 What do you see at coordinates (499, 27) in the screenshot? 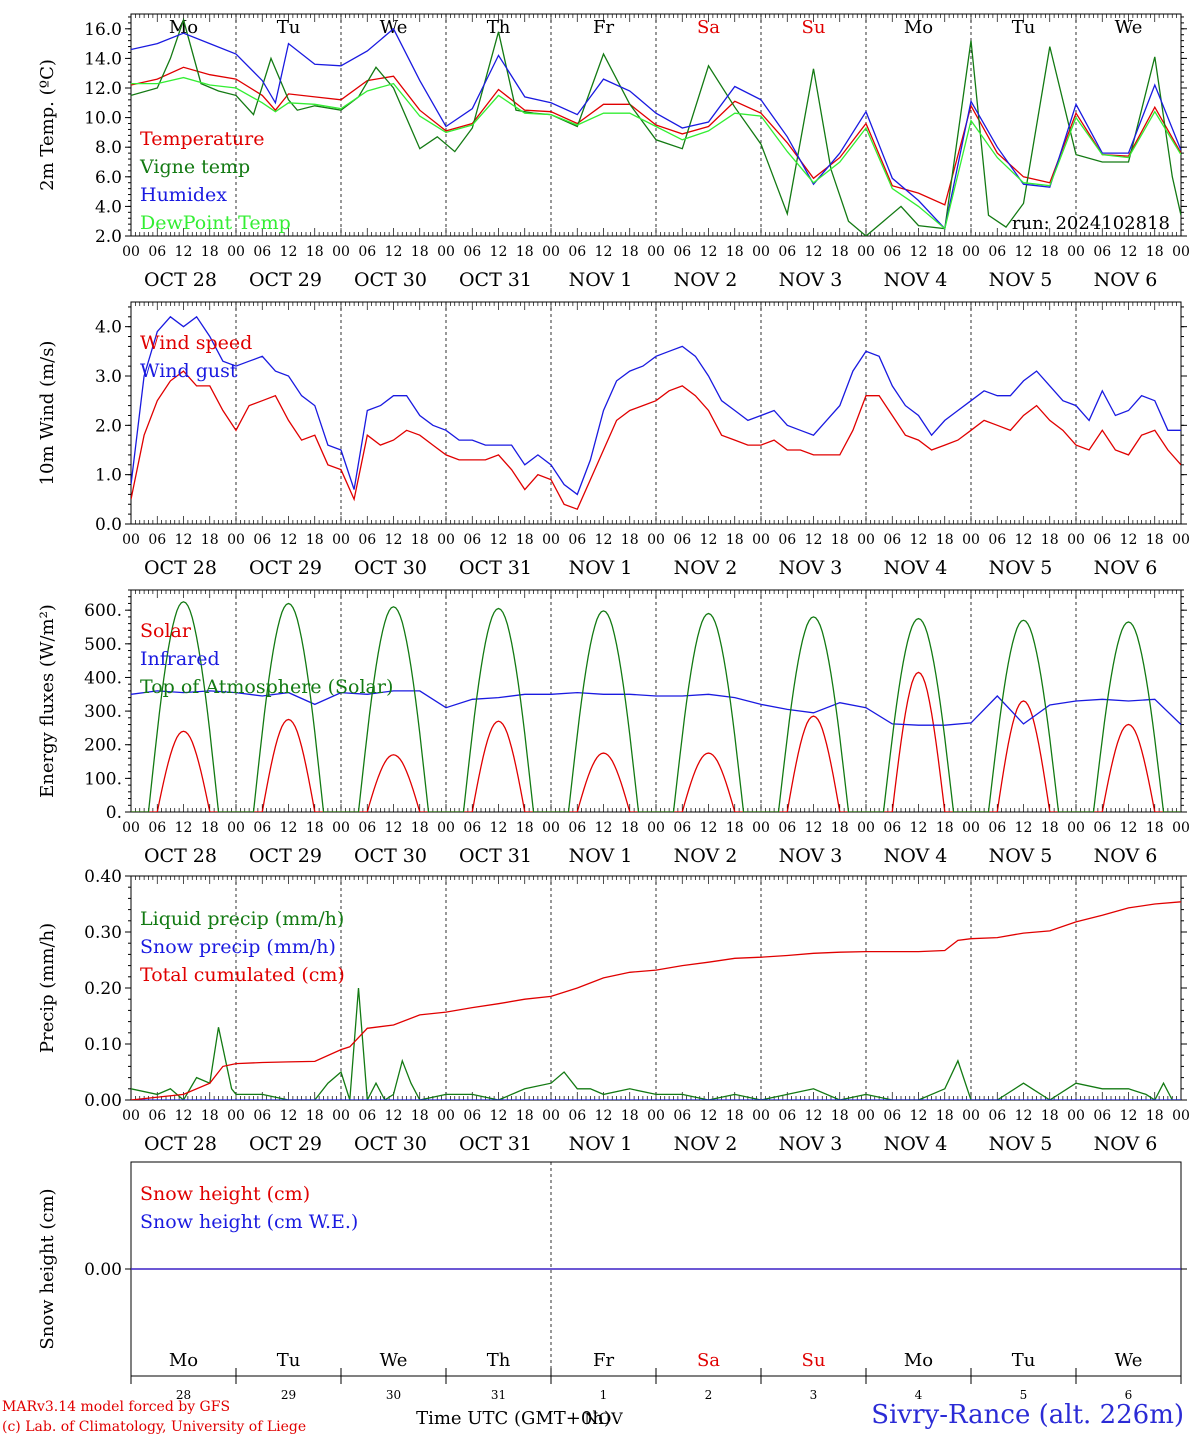
I see `day-name: Th` at bounding box center [499, 27].